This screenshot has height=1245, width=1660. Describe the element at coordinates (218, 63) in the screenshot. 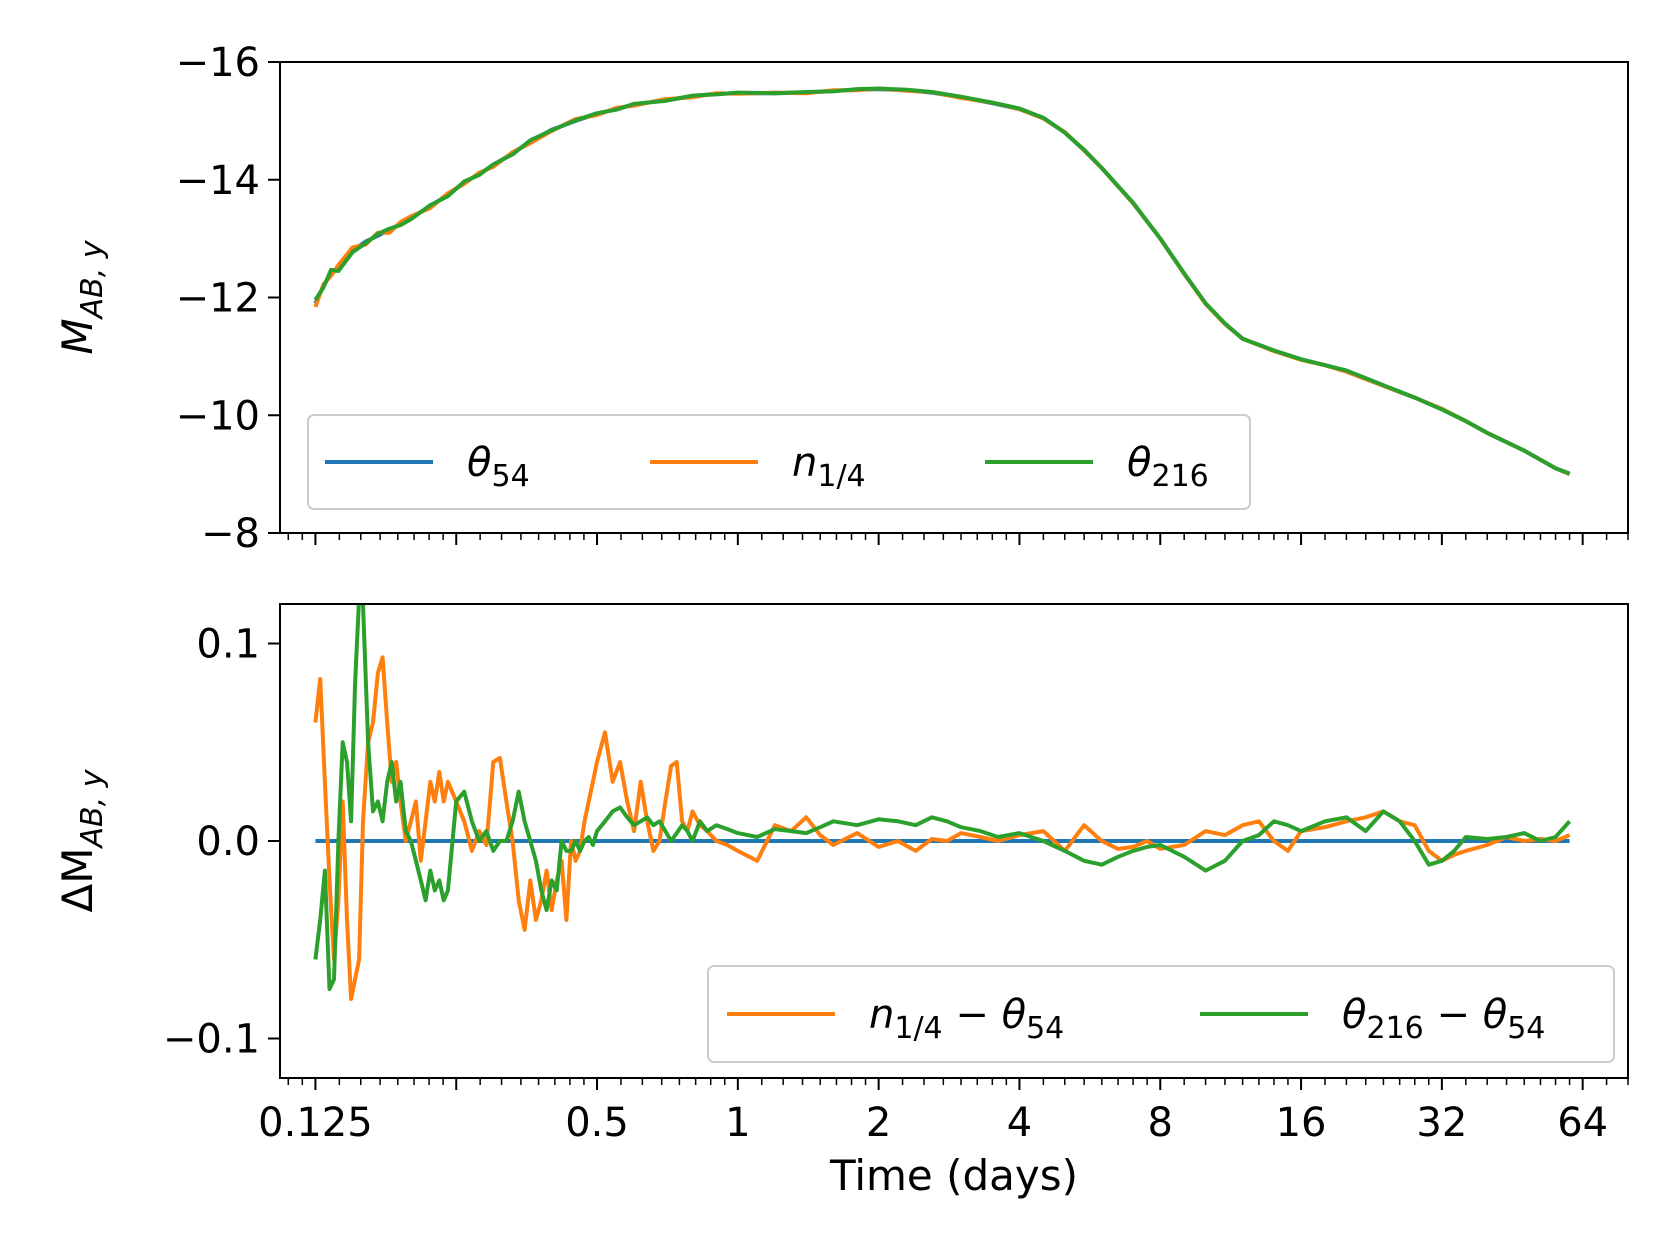

I see `y-tick-label: −16` at that location.